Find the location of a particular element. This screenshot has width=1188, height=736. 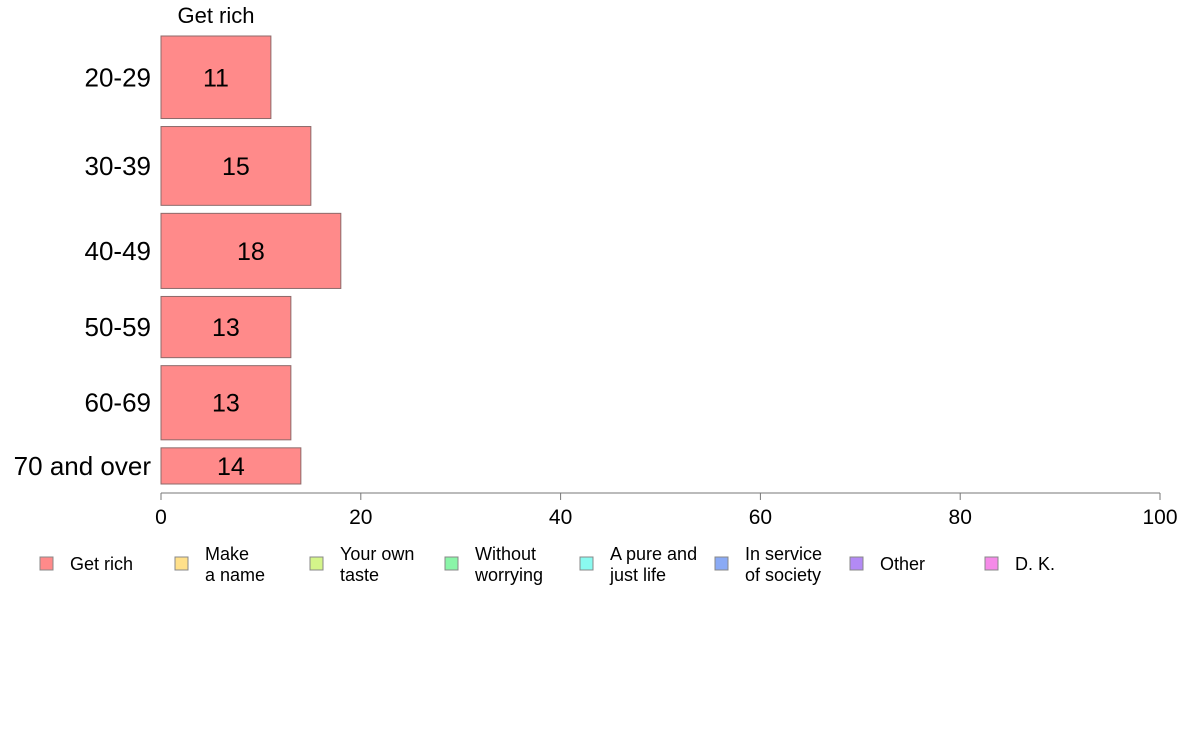

x-axis: 0 20 40 60 80 100 is located at coordinates (666, 510).